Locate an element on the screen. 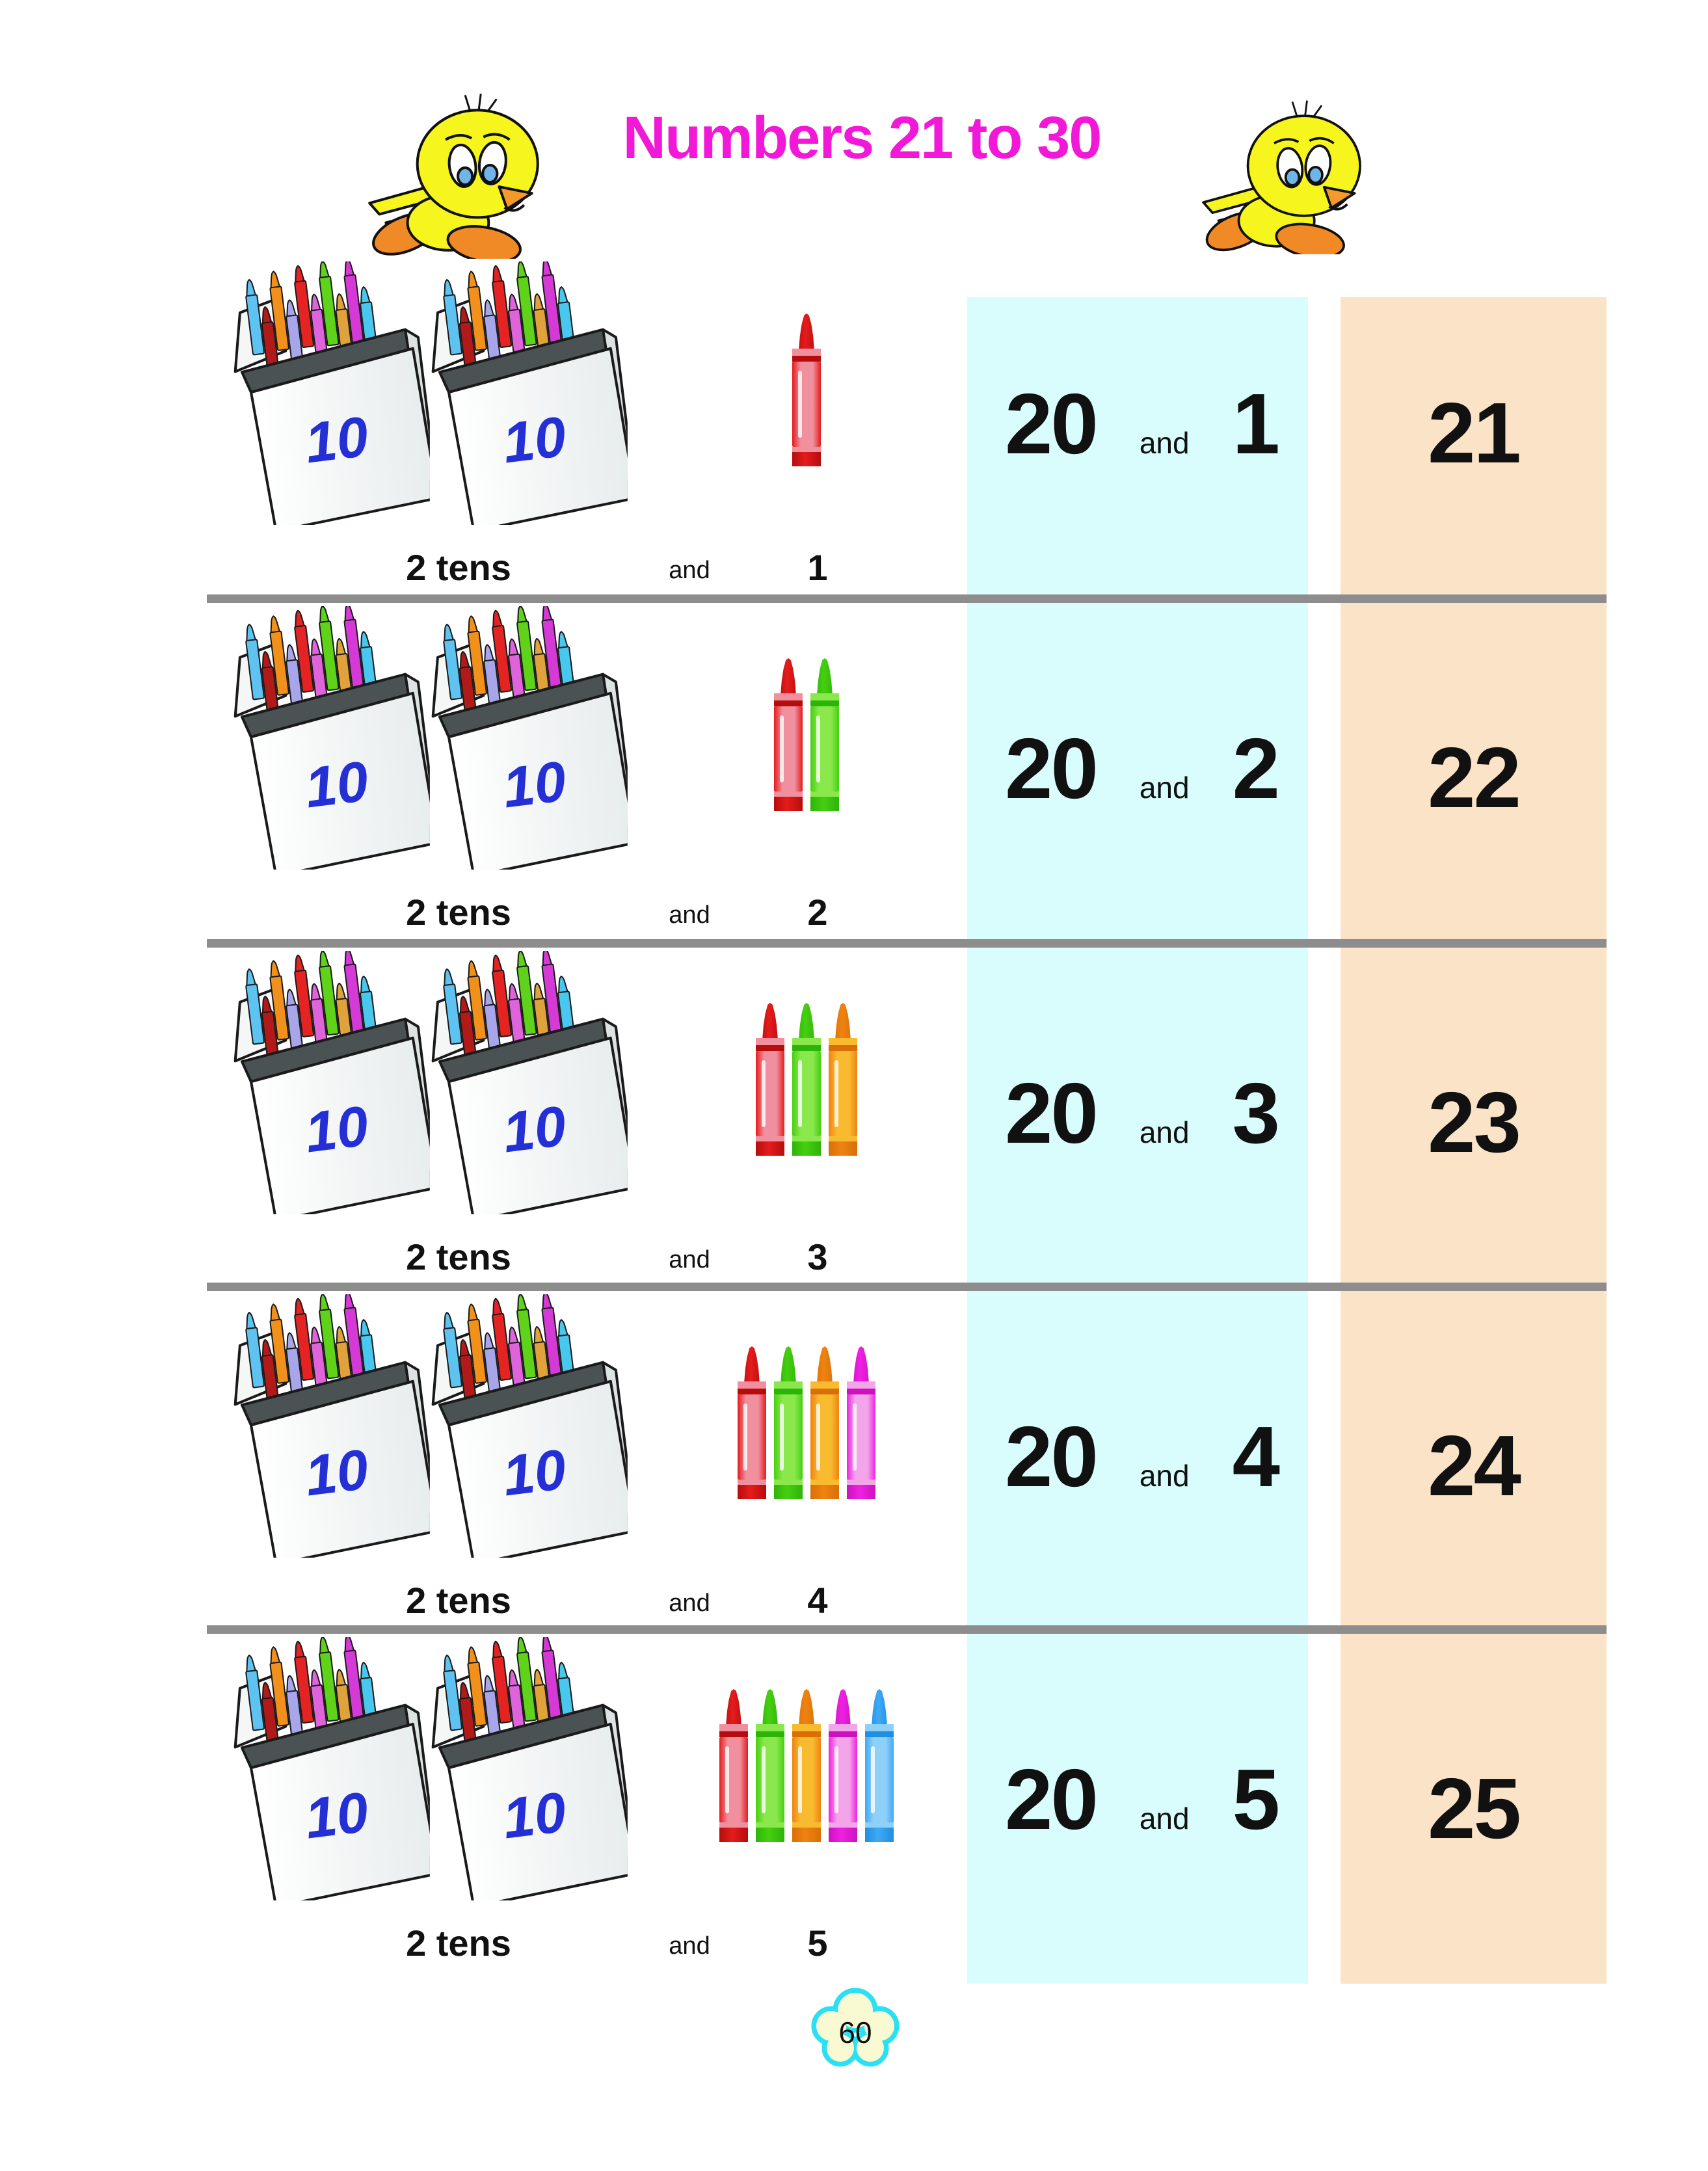  sum-ones: 5 is located at coordinates (1256, 1799).